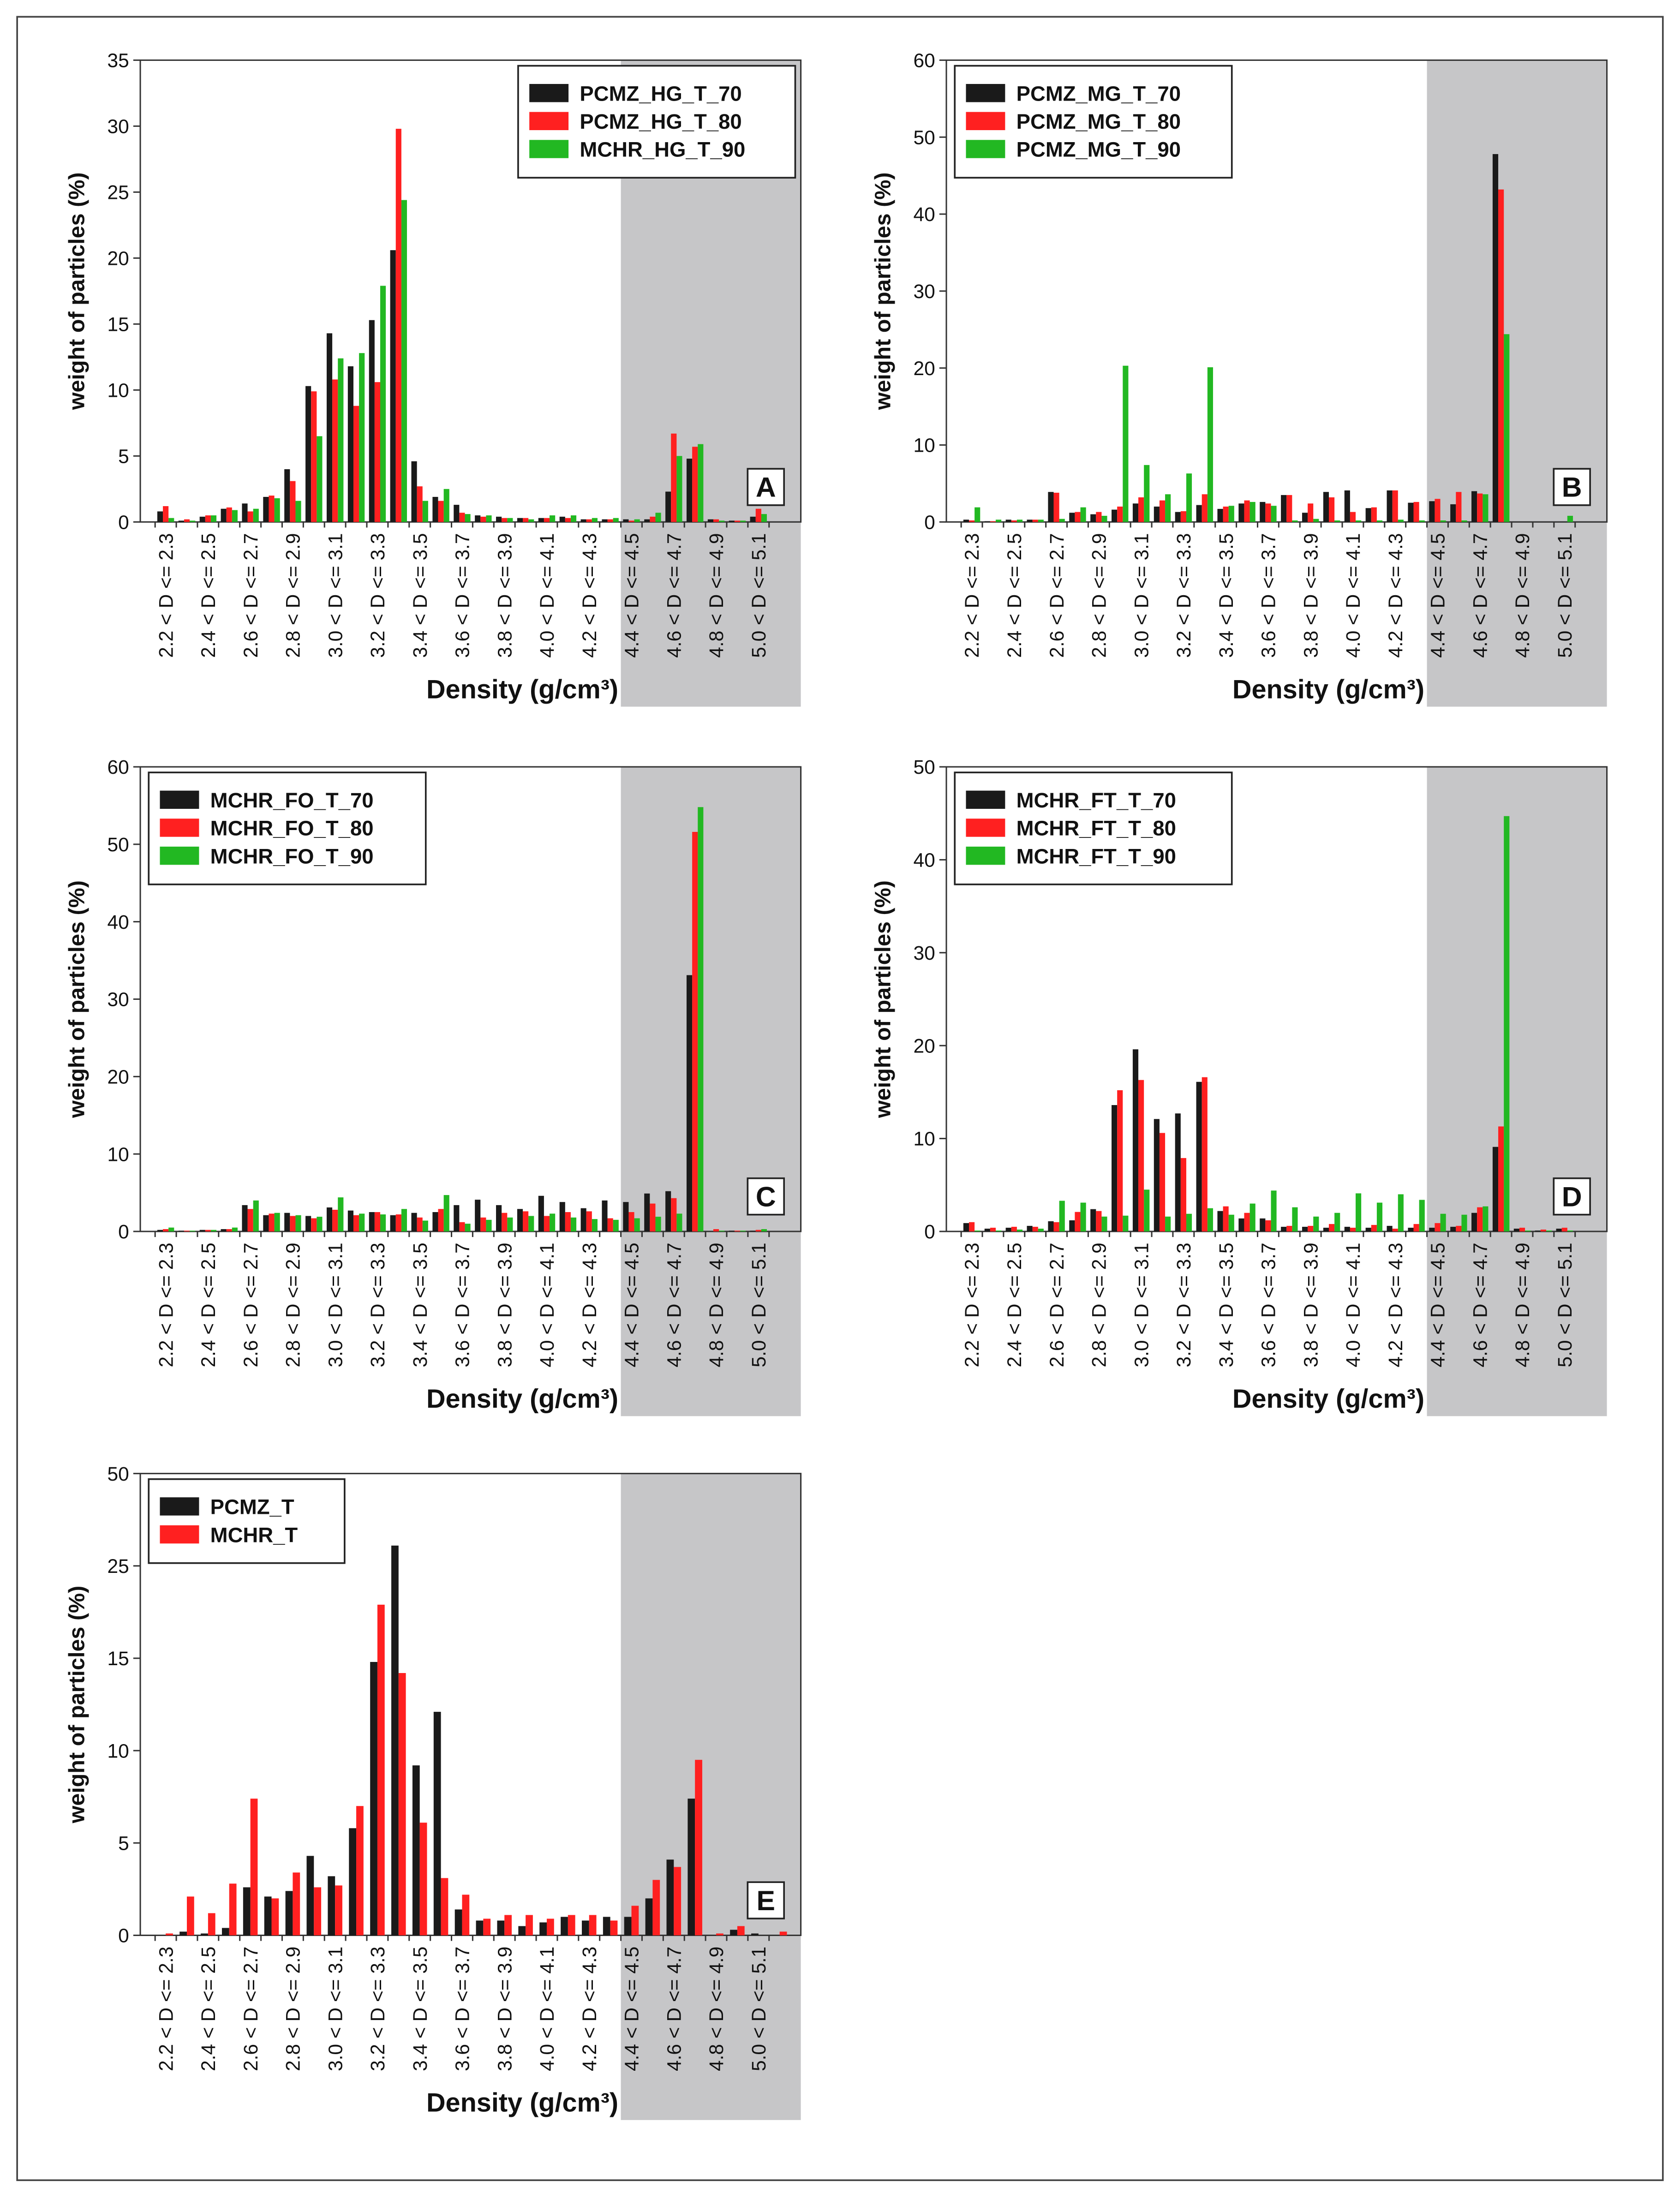  Describe the element at coordinates (123, 1843) in the screenshot. I see `y-tick-label: 5` at that location.